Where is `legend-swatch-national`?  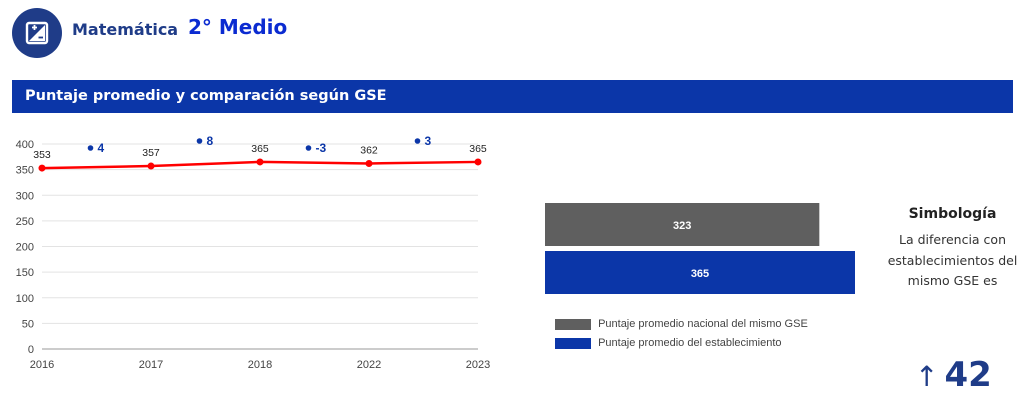
legend-swatch-national is located at coordinates (573, 324).